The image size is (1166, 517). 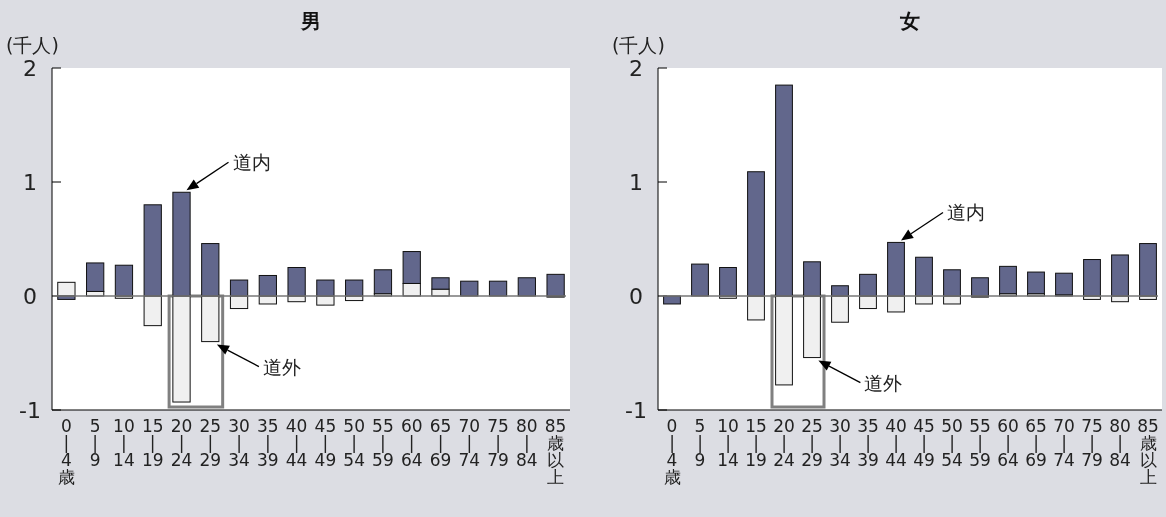 What do you see at coordinates (909, 21) in the screenshot?
I see `chart-title: 女` at bounding box center [909, 21].